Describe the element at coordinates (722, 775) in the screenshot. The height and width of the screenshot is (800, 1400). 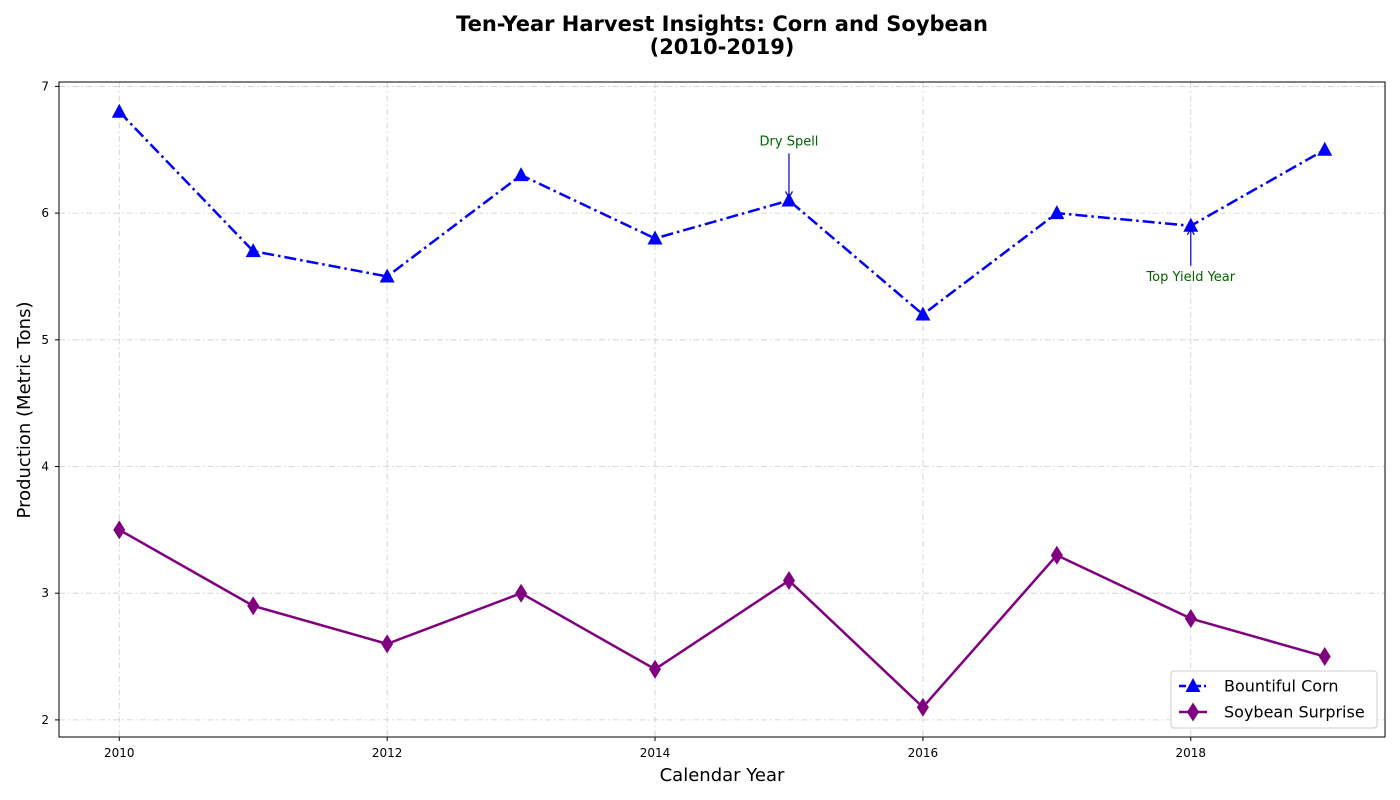
I see `x-axis-label: Calendar Year` at that location.